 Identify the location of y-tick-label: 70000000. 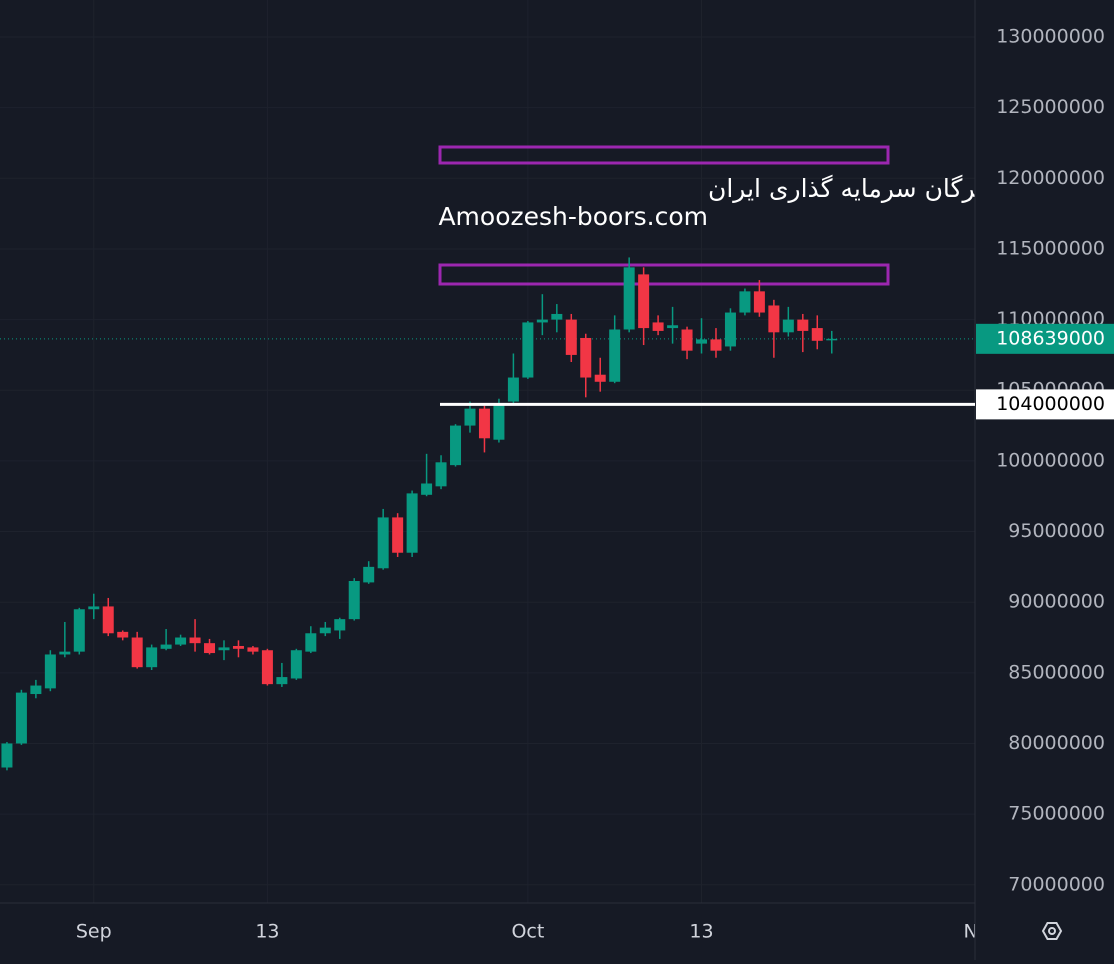
(1056, 884).